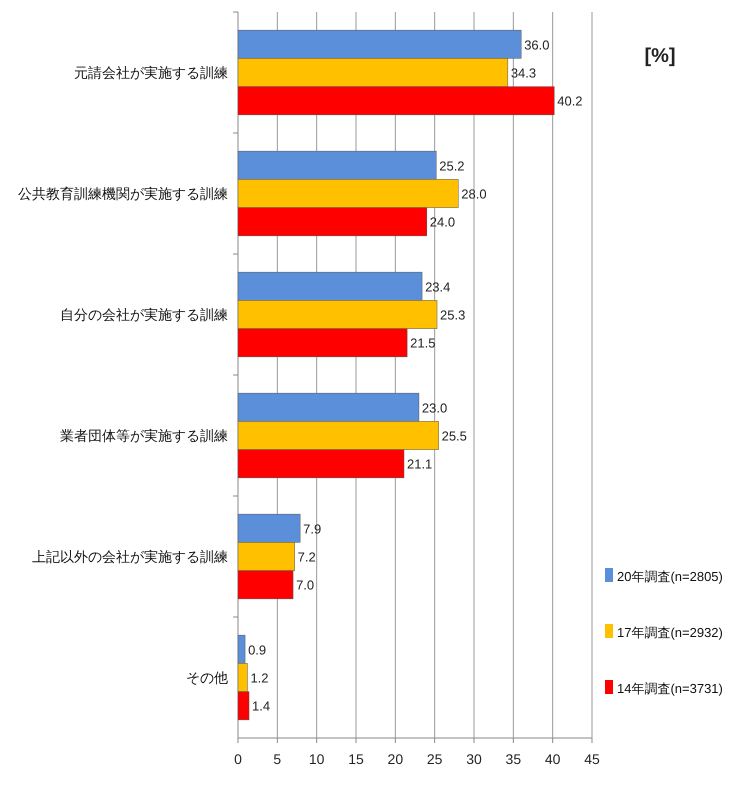 The image size is (740, 790). Describe the element at coordinates (396, 759) in the screenshot. I see `x-tick-label: 20` at that location.